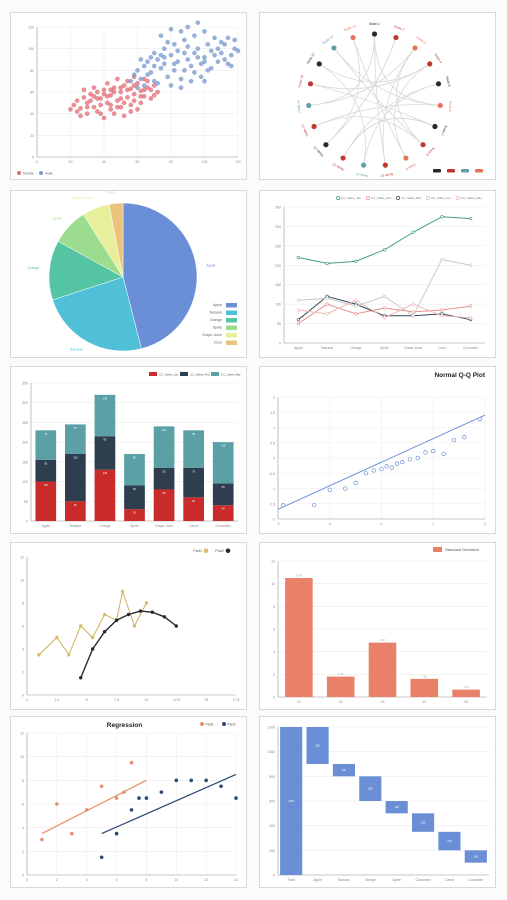 Image resolution: width=507 pixels, height=900 pixels. I want to click on bar-segment-CC_Sales_Feb, so click(46, 470).